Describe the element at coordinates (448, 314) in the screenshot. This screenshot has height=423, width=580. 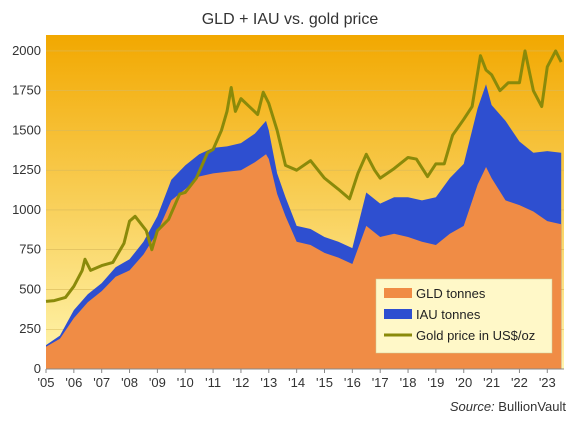
I see `legend-label-iau: IAU tonnes` at that location.